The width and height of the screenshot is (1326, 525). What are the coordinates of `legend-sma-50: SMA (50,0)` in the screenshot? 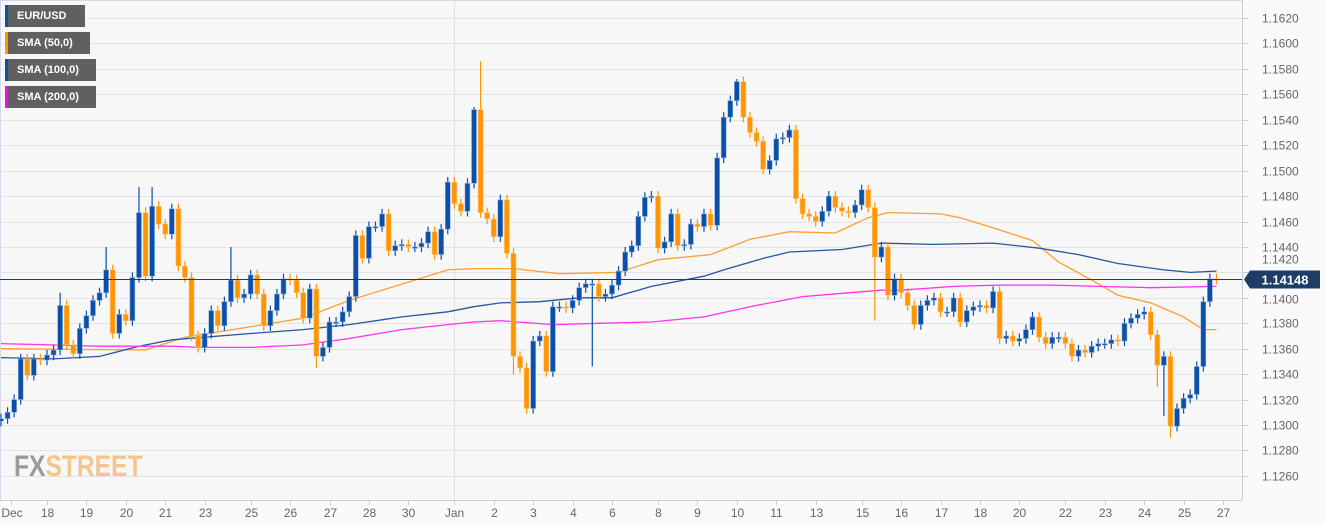 It's located at (47, 43).